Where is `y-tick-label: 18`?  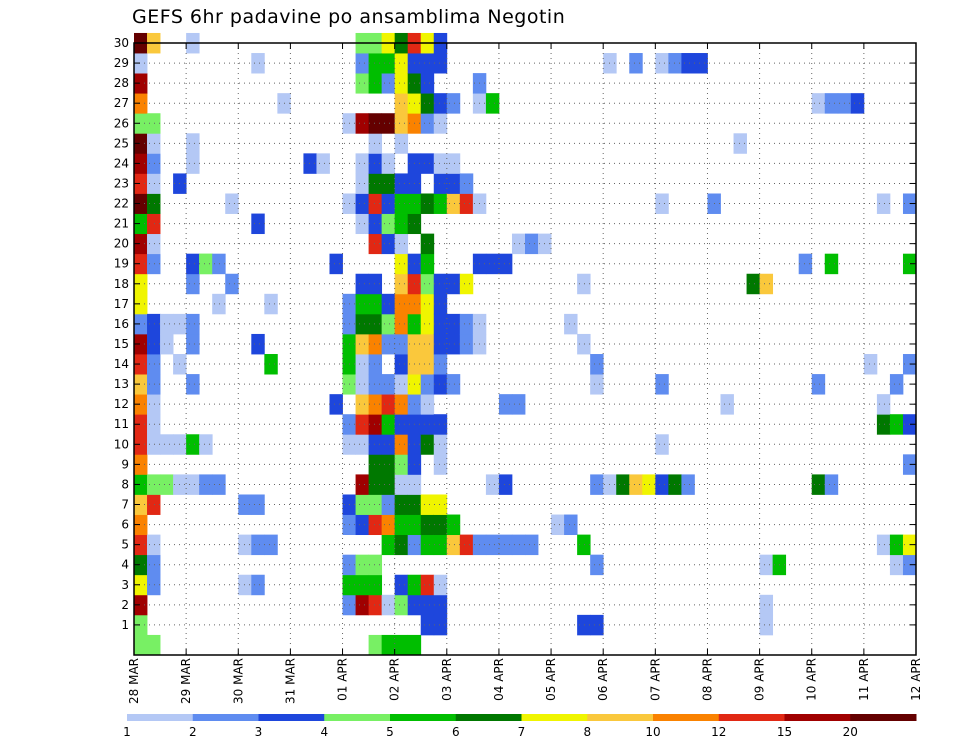
y-tick-label: 18 is located at coordinates (121, 284).